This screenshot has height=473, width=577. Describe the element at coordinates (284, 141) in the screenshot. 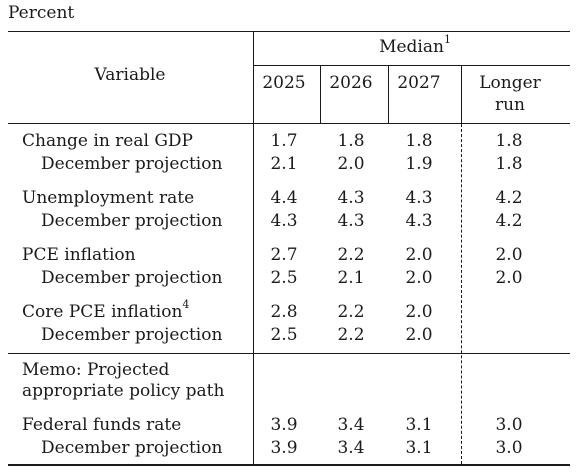

I see `cell-gdp-2025: 1.7` at that location.